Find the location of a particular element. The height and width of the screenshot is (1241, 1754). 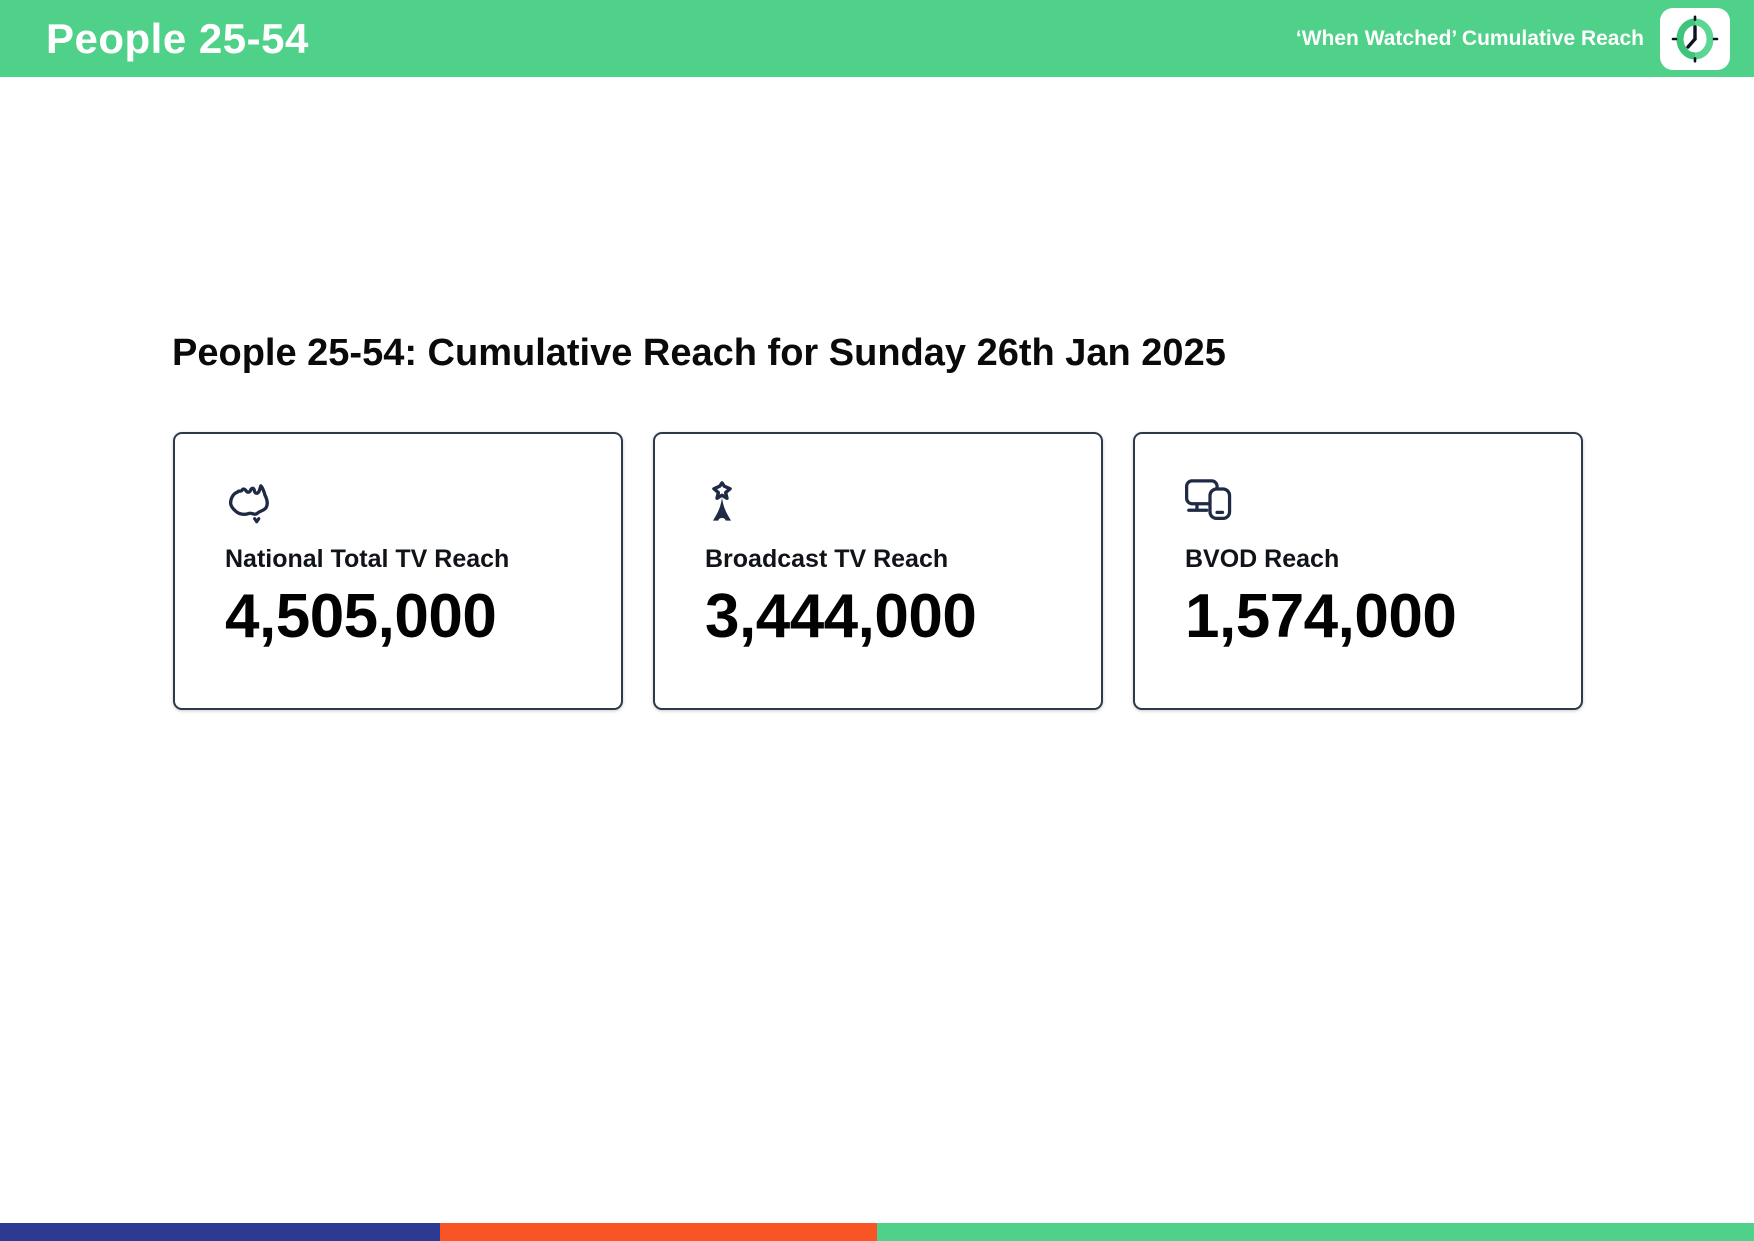

footer-segment-green is located at coordinates (1315, 1232).